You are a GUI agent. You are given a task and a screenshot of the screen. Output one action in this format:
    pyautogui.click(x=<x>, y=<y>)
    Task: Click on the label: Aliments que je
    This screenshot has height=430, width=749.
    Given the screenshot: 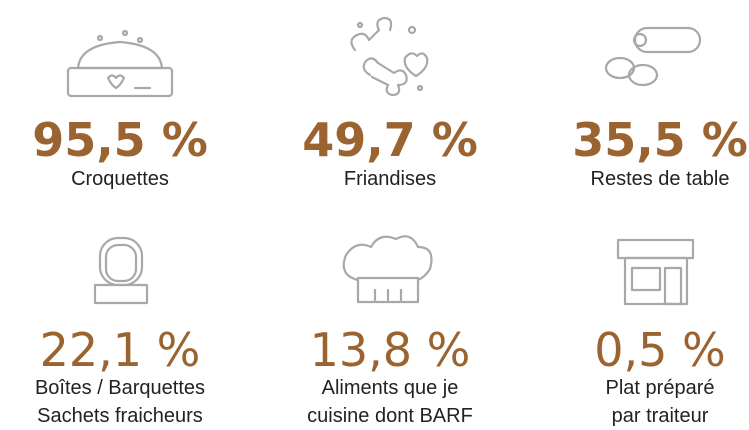 What is the action you would take?
    pyautogui.click(x=390, y=388)
    